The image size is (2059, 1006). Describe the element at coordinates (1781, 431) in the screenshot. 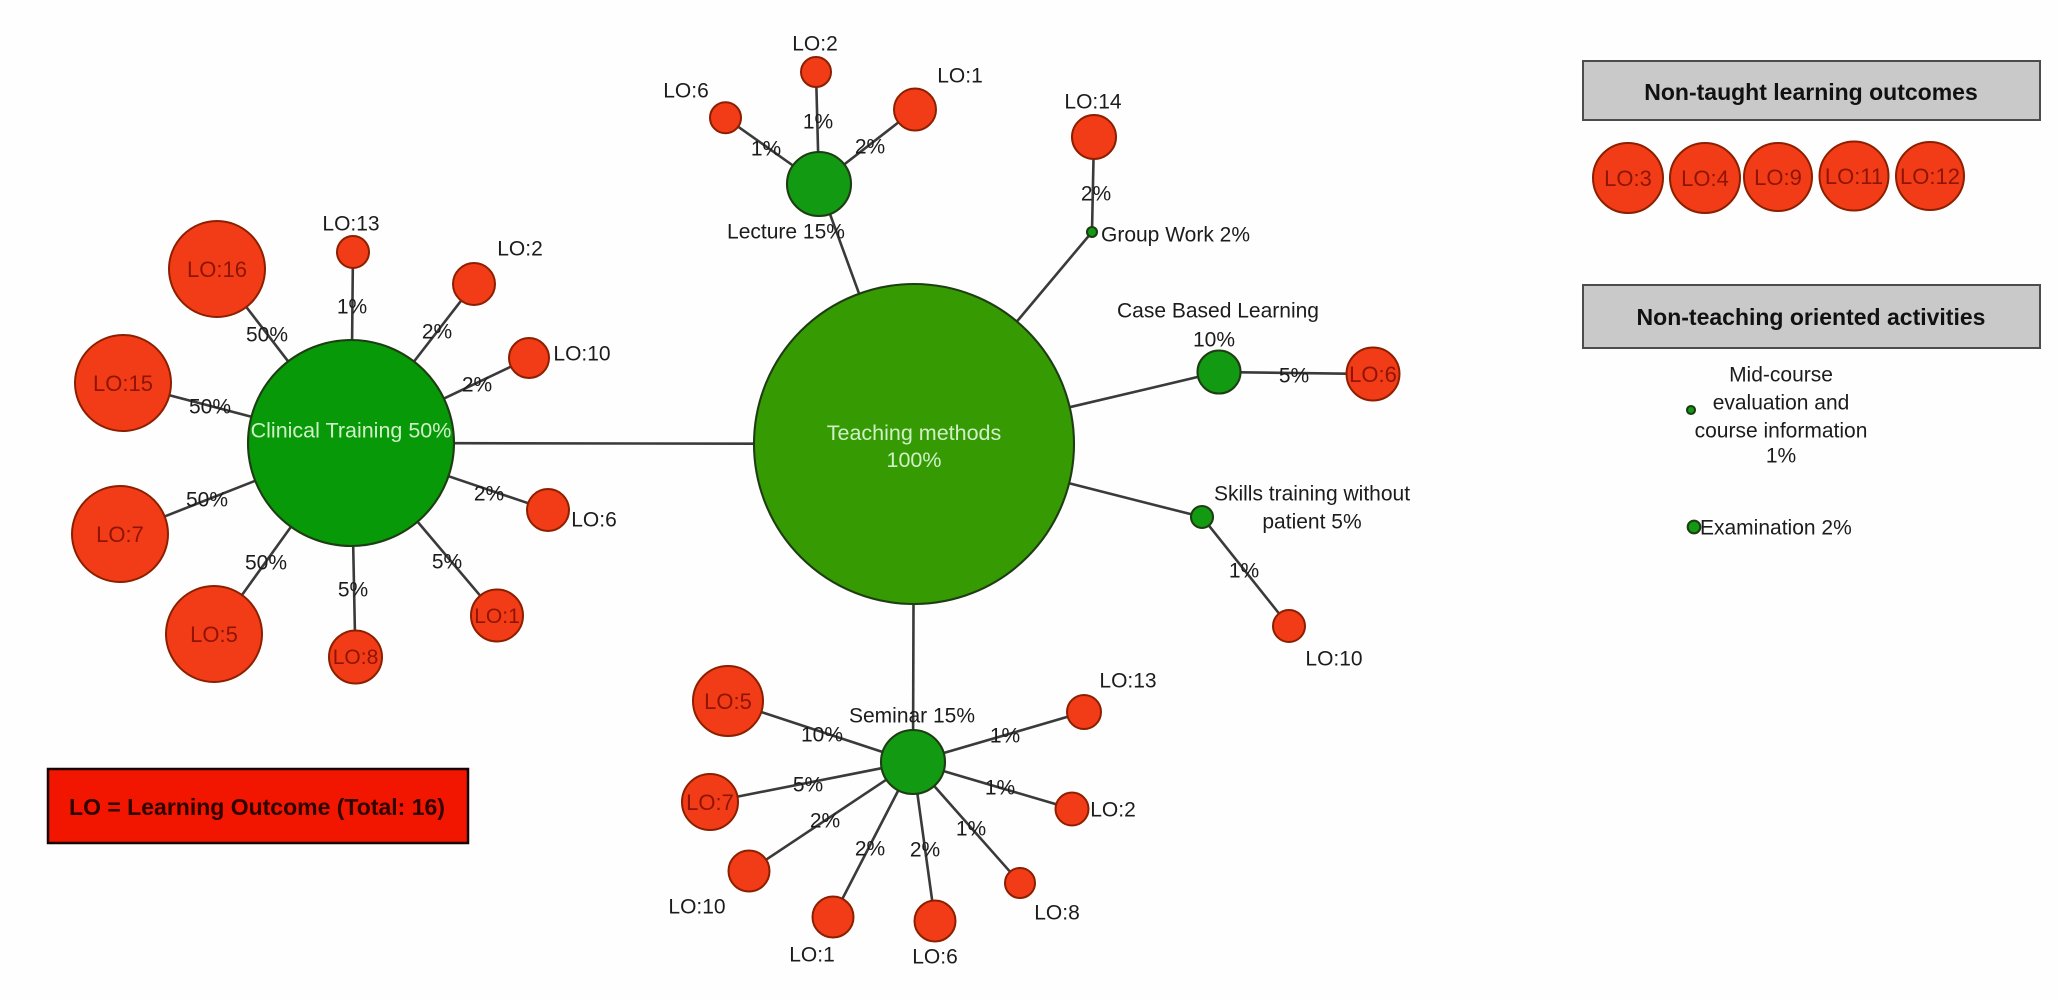

I see `svg-text: course information` at that location.